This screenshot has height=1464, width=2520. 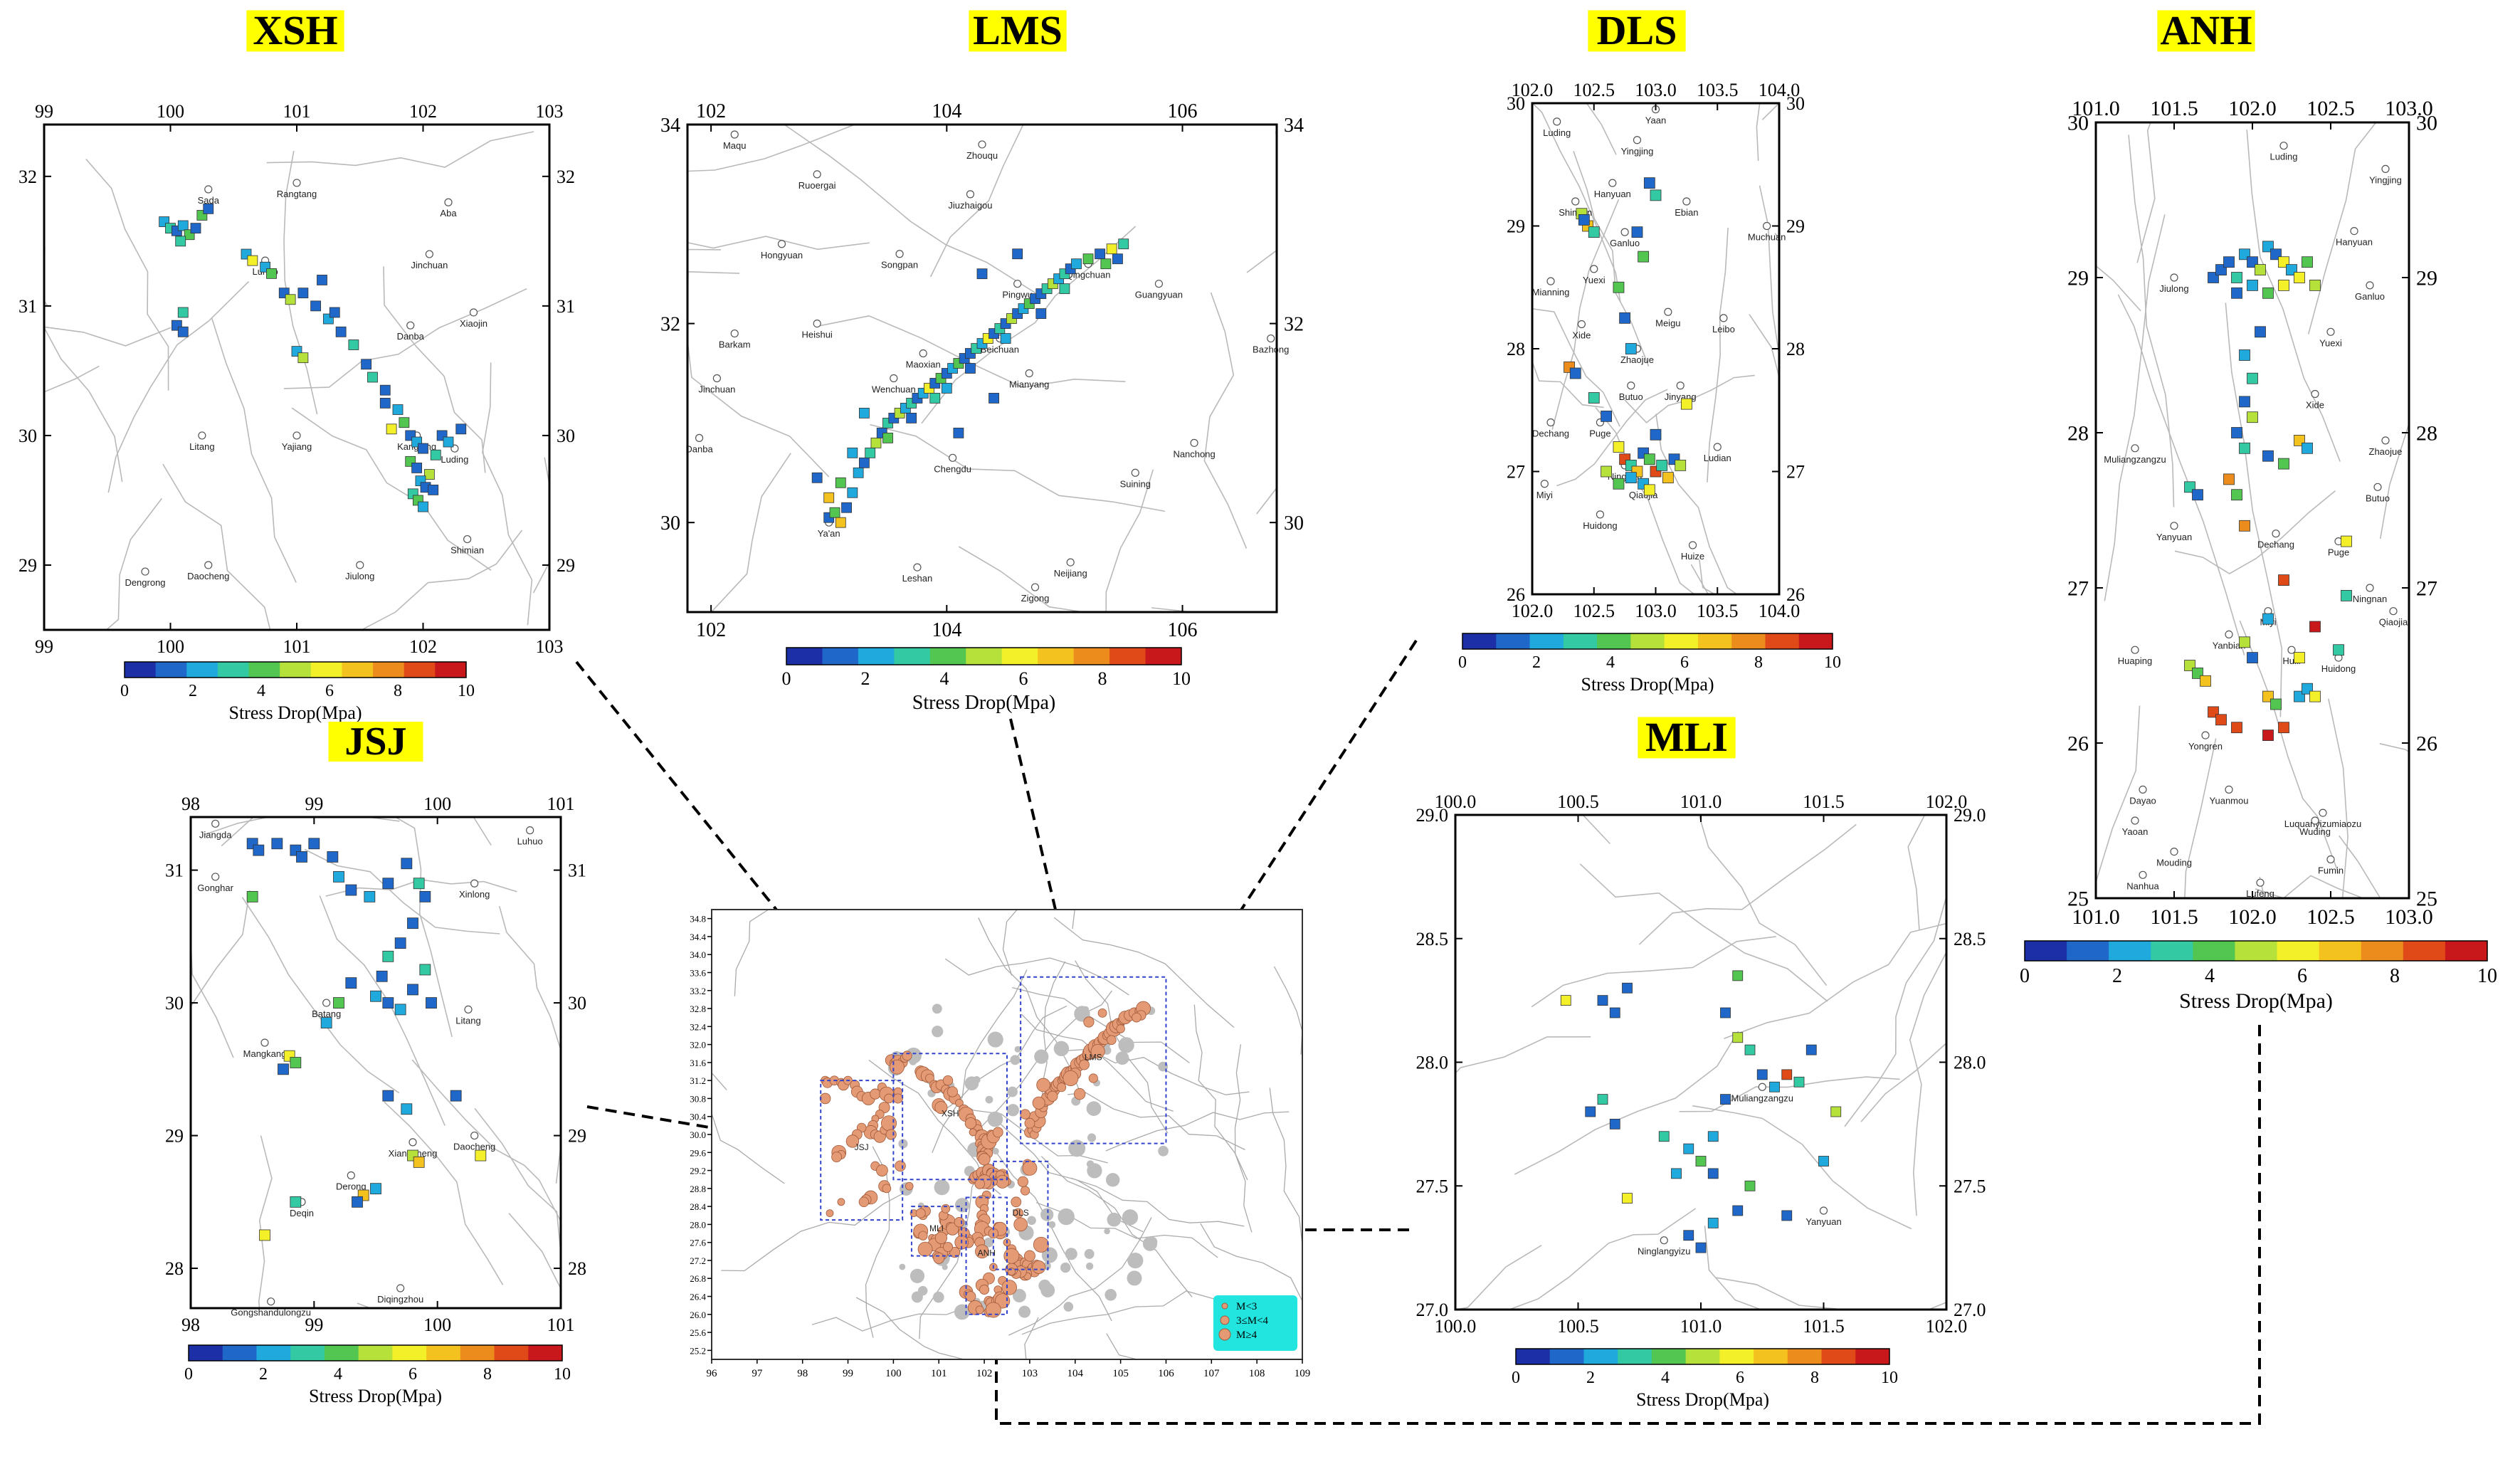 What do you see at coordinates (1271, 349) in the screenshot?
I see `town-label: Bazhong` at bounding box center [1271, 349].